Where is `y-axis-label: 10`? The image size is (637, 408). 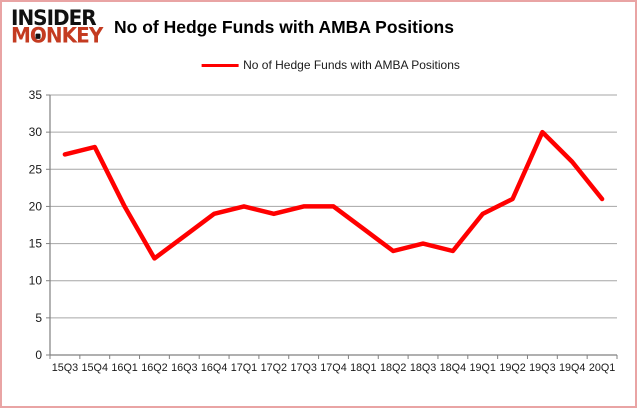
y-axis-label: 10 is located at coordinates (36, 281).